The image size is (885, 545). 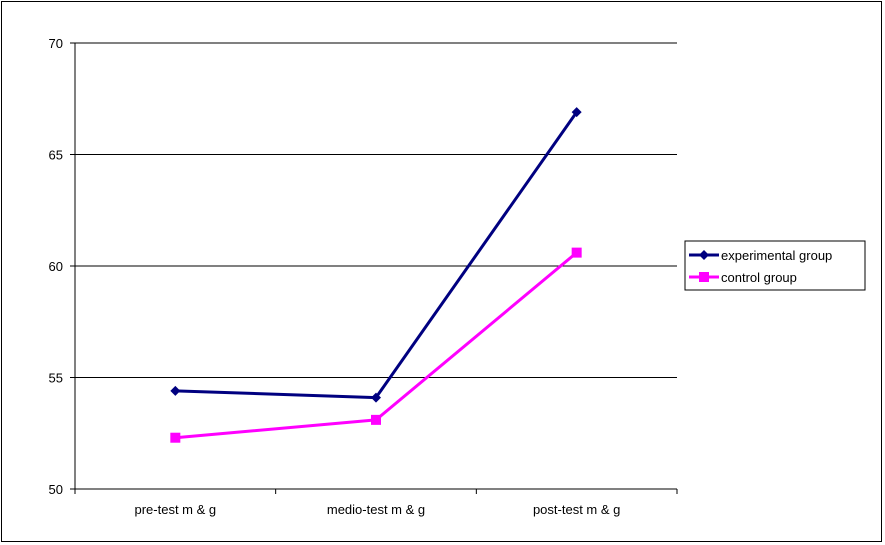 What do you see at coordinates (776, 255) in the screenshot?
I see `legend-label: experimental group` at bounding box center [776, 255].